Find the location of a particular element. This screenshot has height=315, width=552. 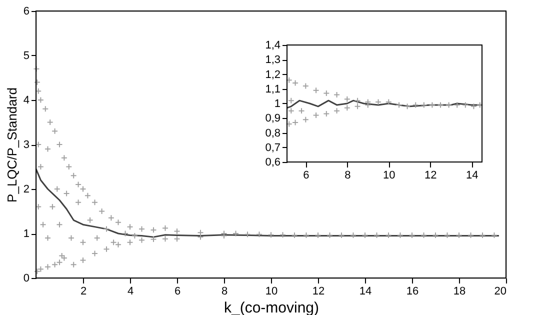

y-tick-label: 0,7 is located at coordinates (272, 148).